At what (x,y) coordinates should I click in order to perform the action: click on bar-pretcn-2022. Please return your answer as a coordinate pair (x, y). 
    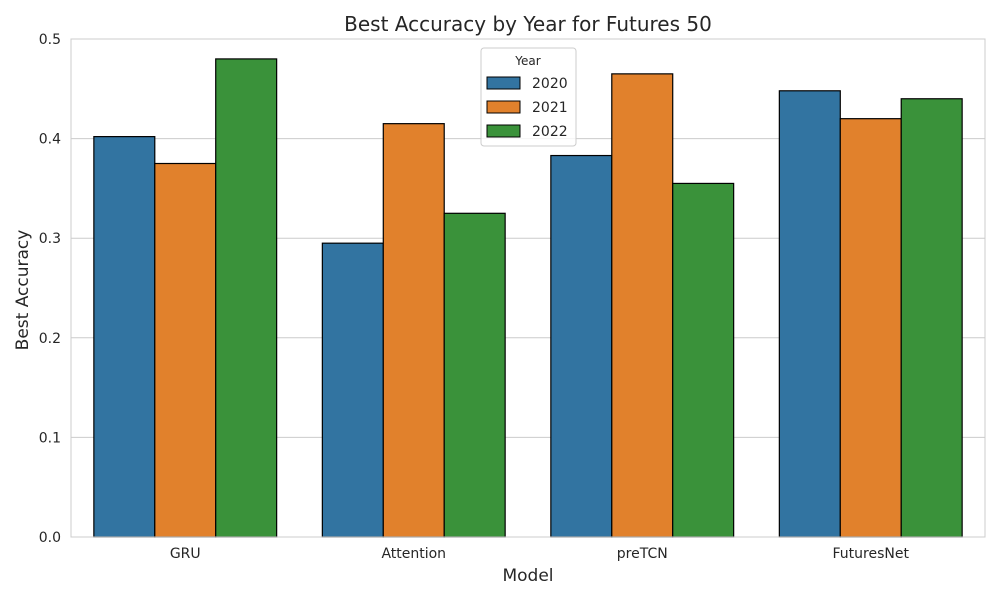
    Looking at the image, I should click on (703, 360).